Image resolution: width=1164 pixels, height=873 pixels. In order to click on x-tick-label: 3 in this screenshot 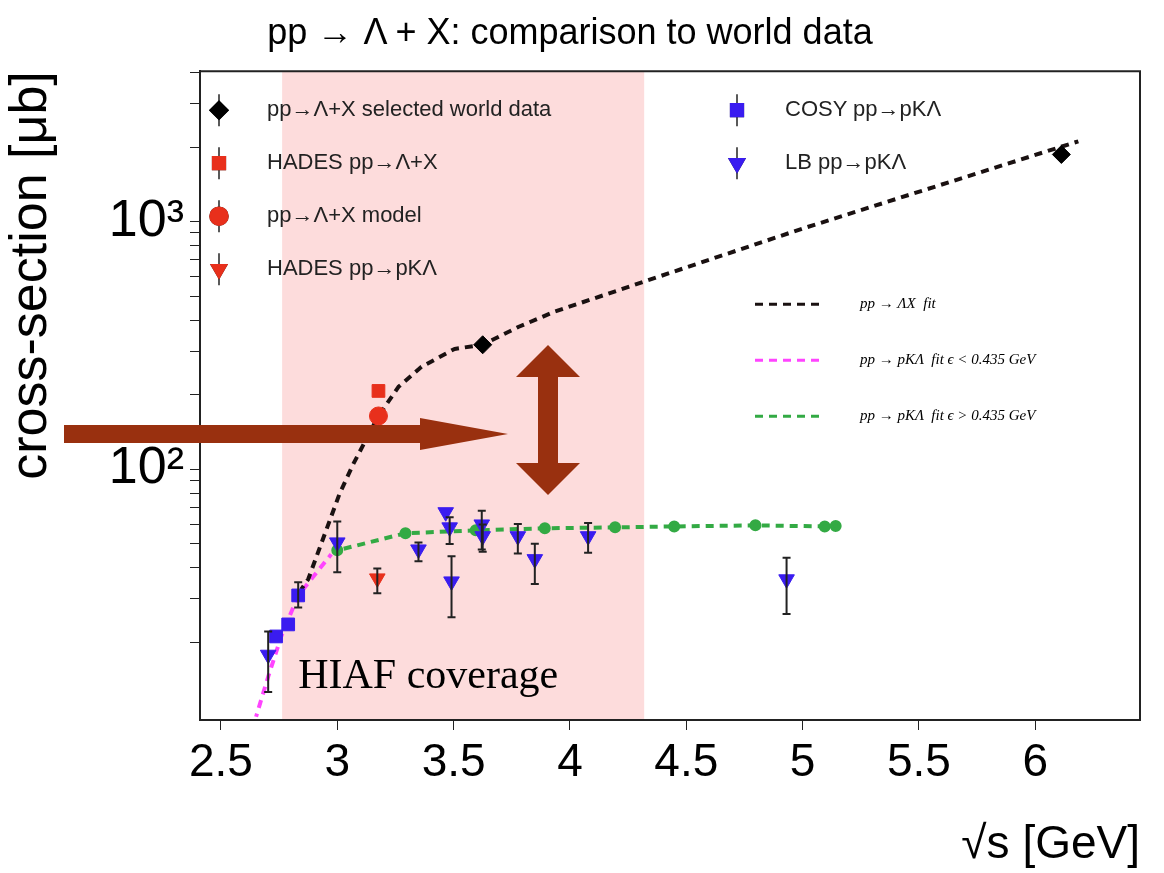, I will do `click(337, 760)`.